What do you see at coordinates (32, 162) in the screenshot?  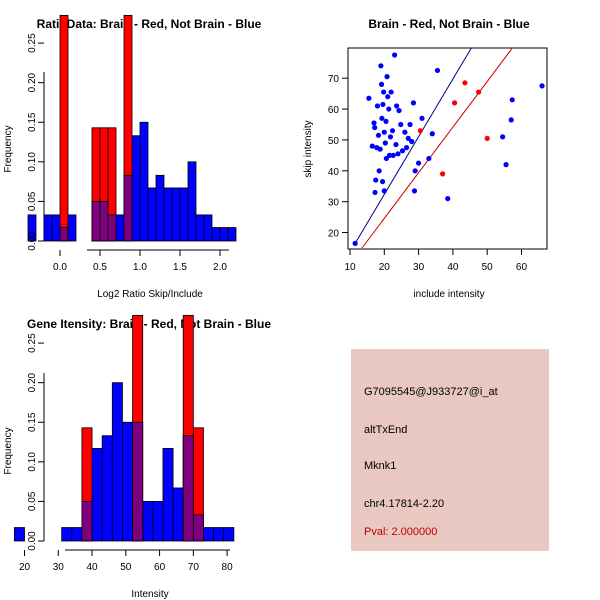 I see `ratio-y-tick-label-2: 0.10` at bounding box center [32, 162].